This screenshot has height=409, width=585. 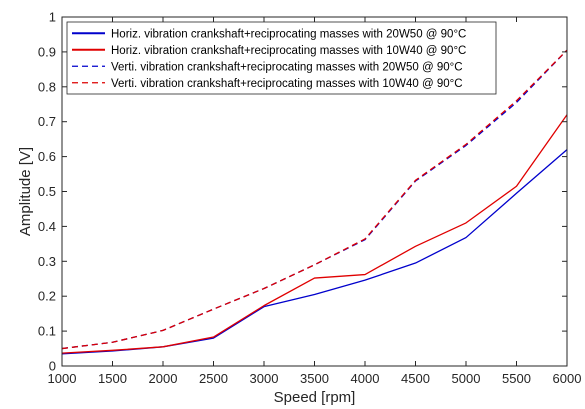 What do you see at coordinates (264, 378) in the screenshot?
I see `x-tick-label: 3000` at bounding box center [264, 378].